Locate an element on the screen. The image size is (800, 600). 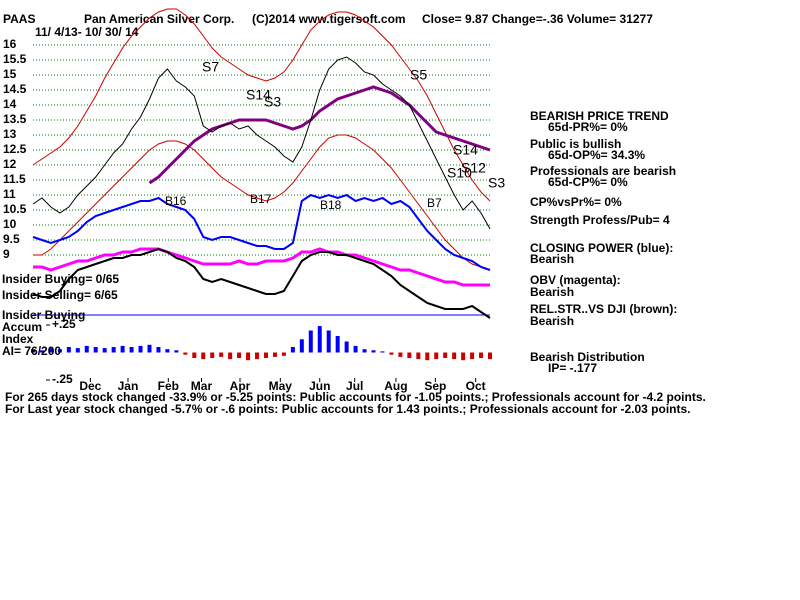
y-tick-label: 16 is located at coordinates (10, 44).